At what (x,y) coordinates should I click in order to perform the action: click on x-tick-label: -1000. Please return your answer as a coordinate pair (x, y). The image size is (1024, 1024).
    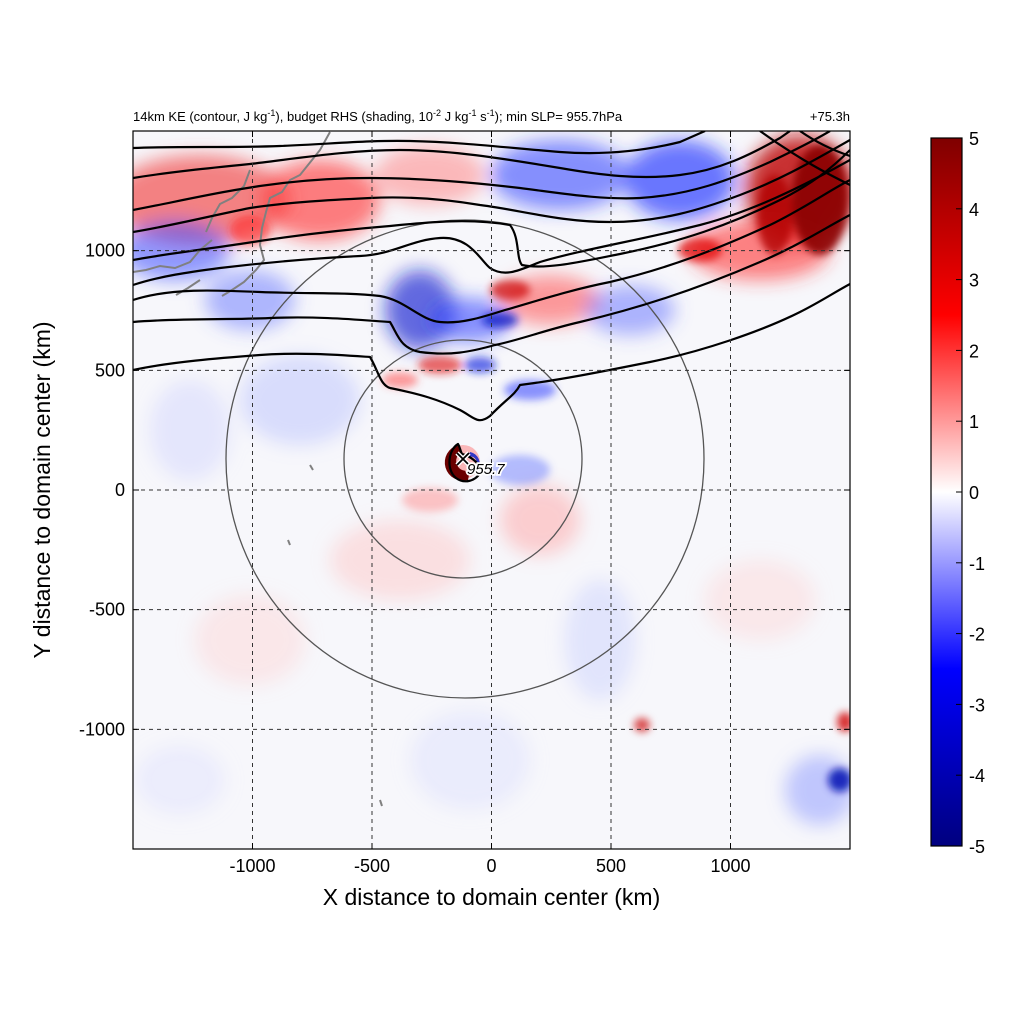
    Looking at the image, I should click on (252, 866).